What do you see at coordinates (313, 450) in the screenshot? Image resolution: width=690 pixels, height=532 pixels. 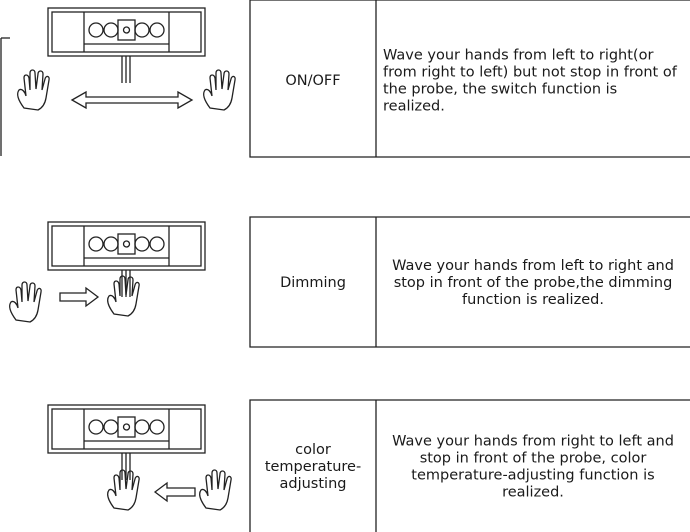 I see `mode-label: color` at bounding box center [313, 450].